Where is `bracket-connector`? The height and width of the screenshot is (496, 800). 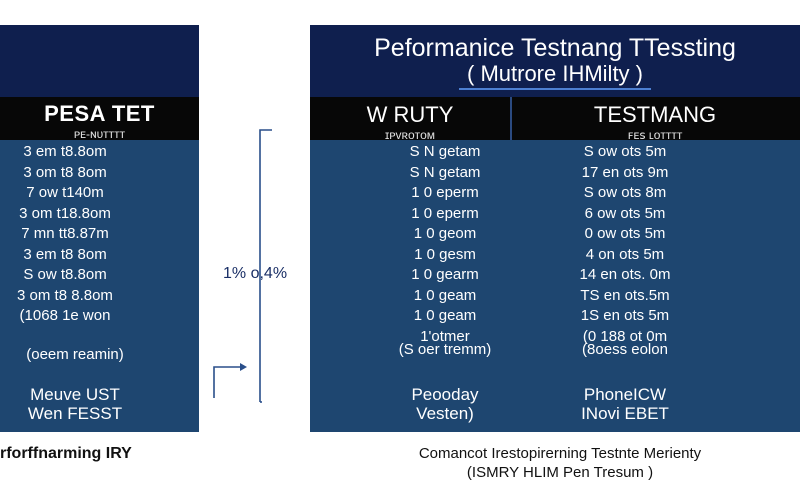
bracket-connector is located at coordinates (242, 266).